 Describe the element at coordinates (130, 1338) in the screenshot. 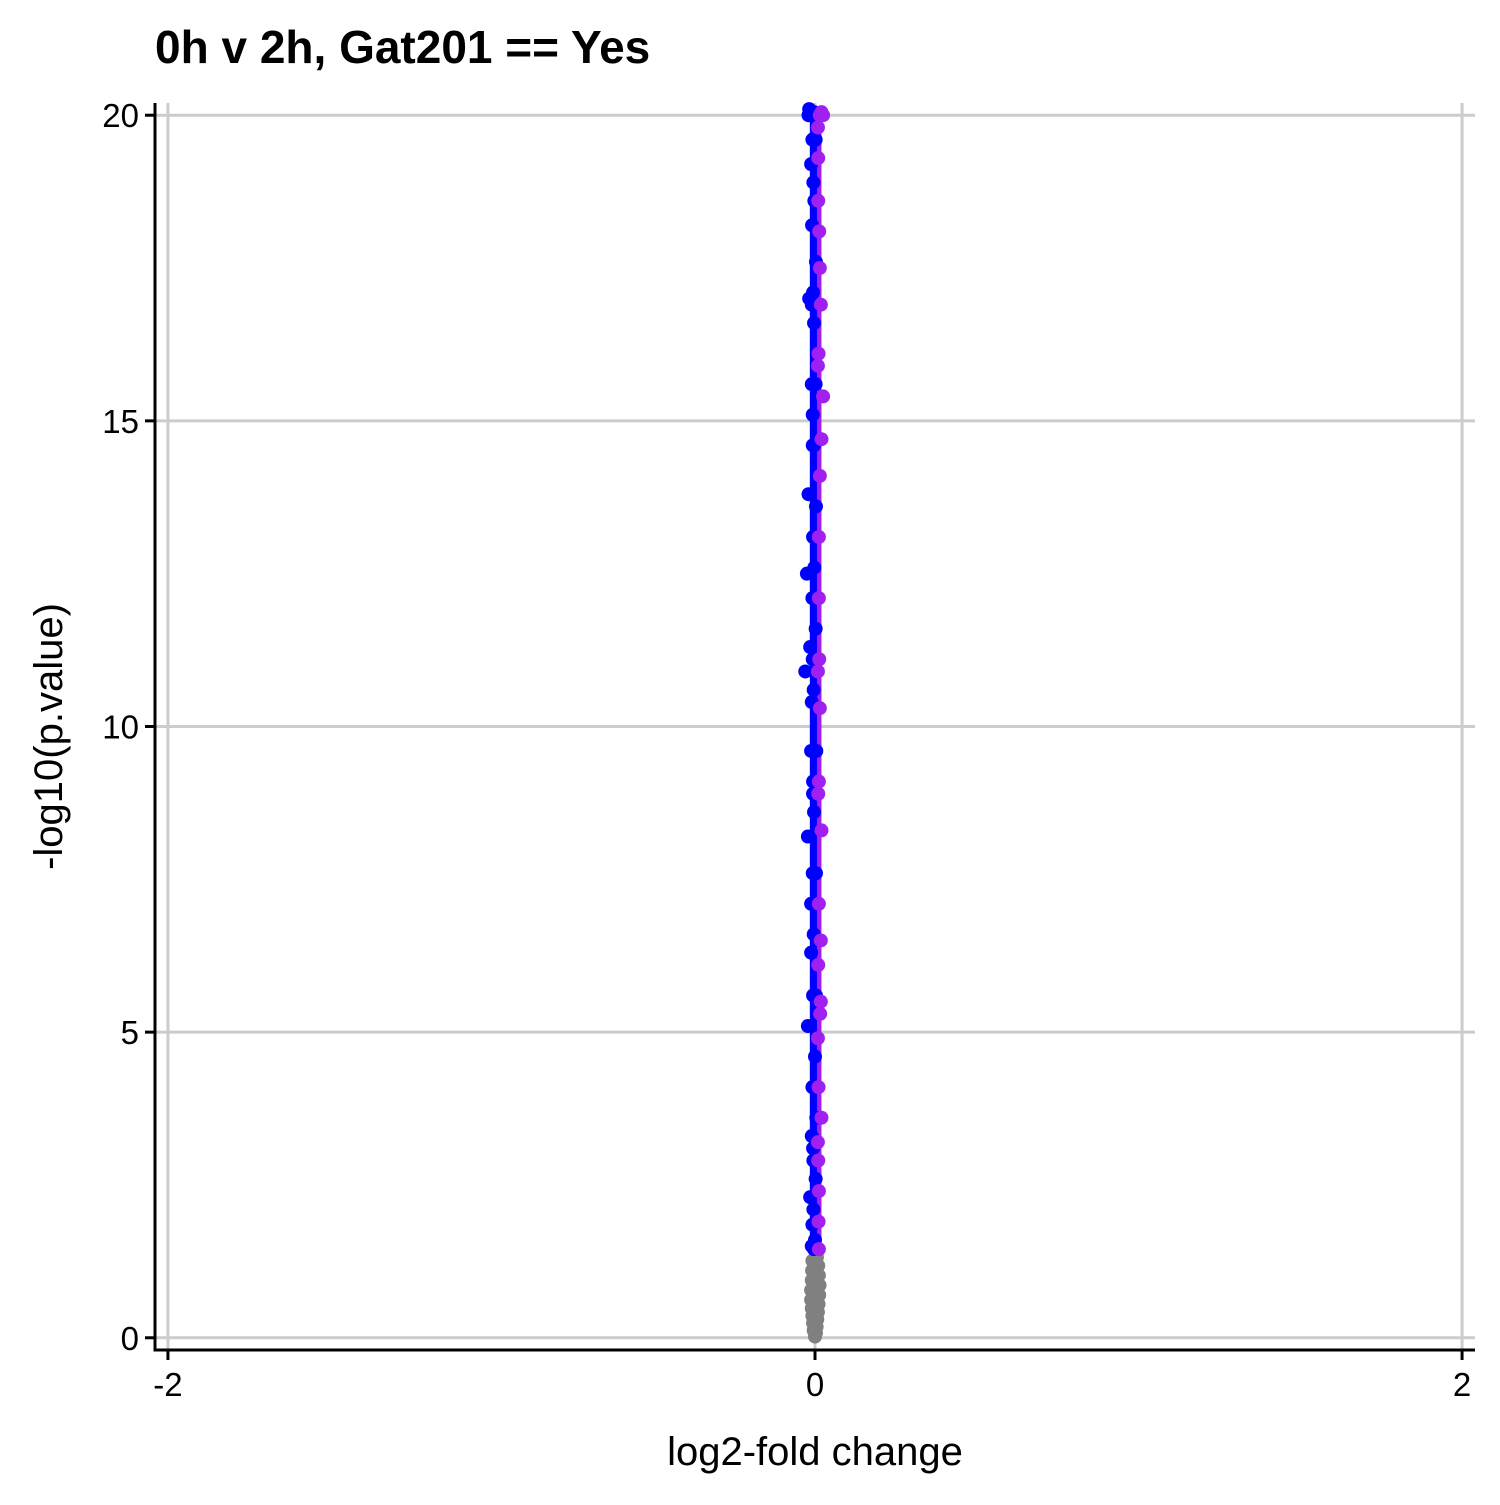

I see `y-tick-label: 0` at that location.